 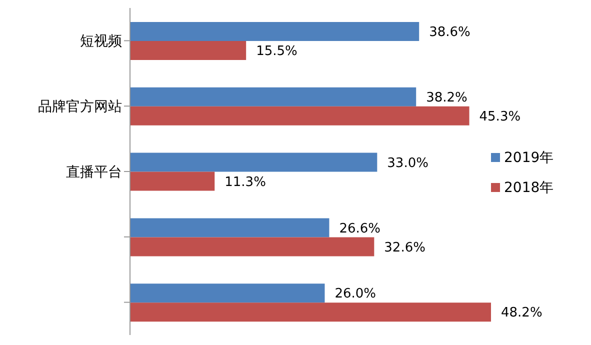 What do you see at coordinates (277, 52) in the screenshot?
I see `data-label: 15.5%` at bounding box center [277, 52].